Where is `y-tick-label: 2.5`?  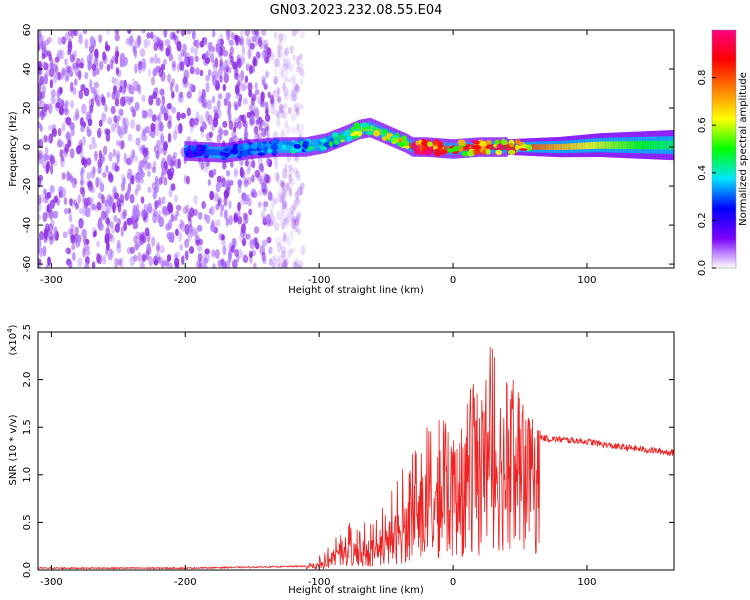 y-tick-label: 2.5 is located at coordinates (27, 332).